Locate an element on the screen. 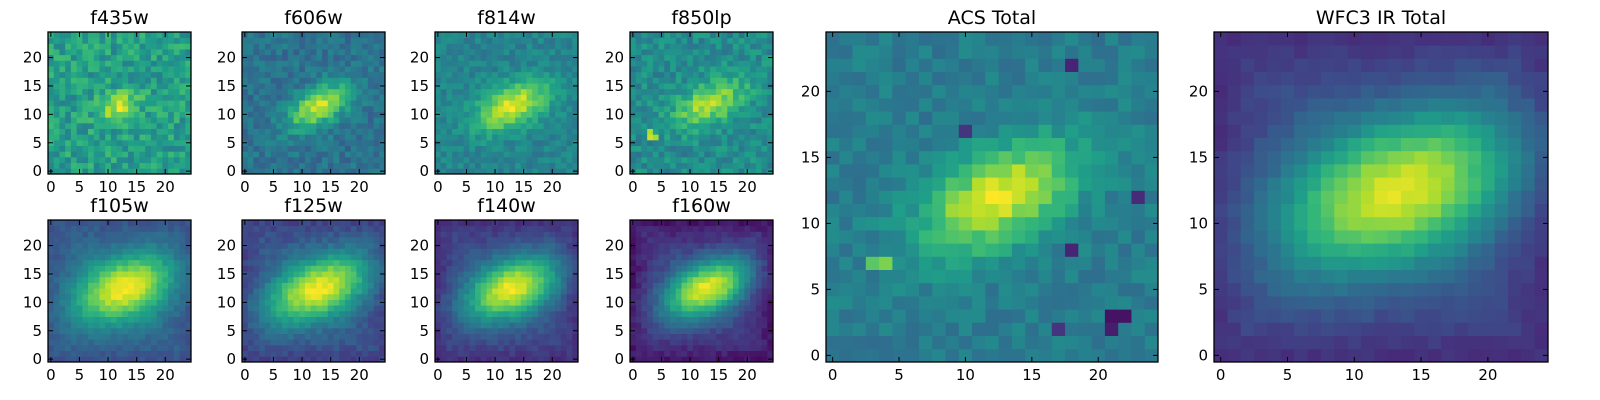 The height and width of the screenshot is (400, 1600). y-tick-label: 0 is located at coordinates (231, 359).